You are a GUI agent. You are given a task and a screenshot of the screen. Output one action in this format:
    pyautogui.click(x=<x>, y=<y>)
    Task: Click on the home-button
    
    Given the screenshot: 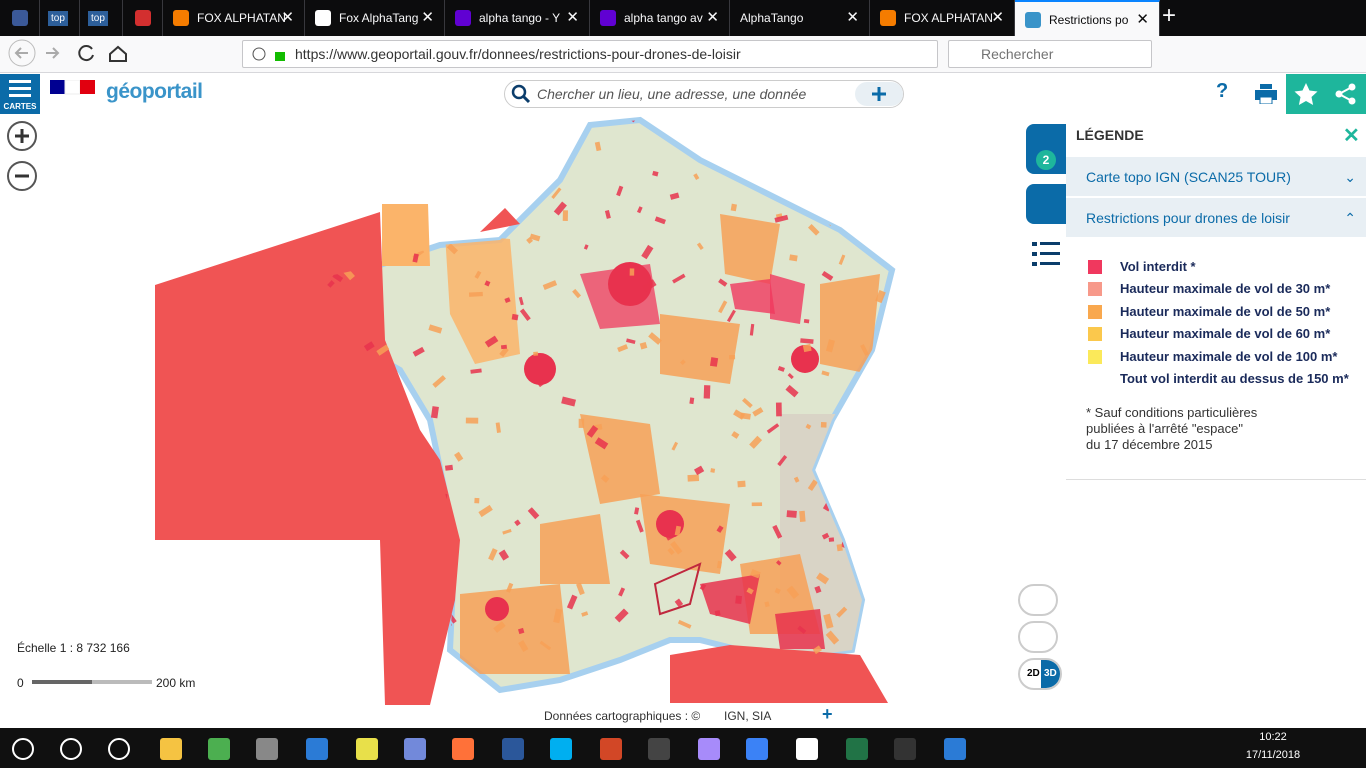 What is the action you would take?
    pyautogui.click(x=118, y=53)
    